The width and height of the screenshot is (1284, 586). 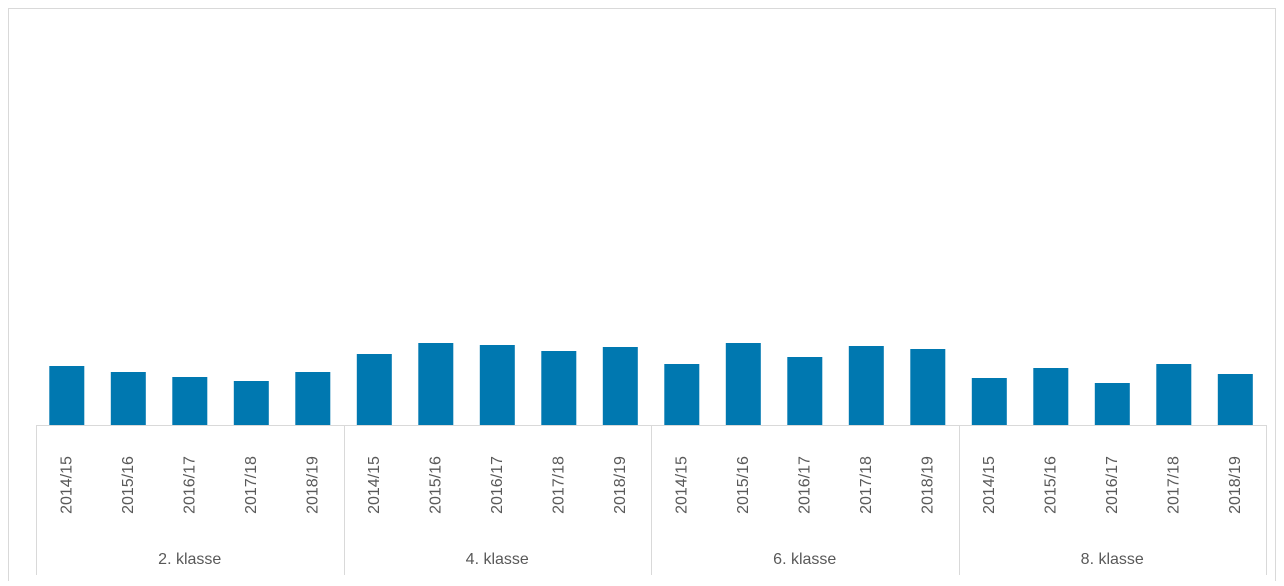 What do you see at coordinates (651, 384) in the screenshot?
I see `bars-layer` at bounding box center [651, 384].